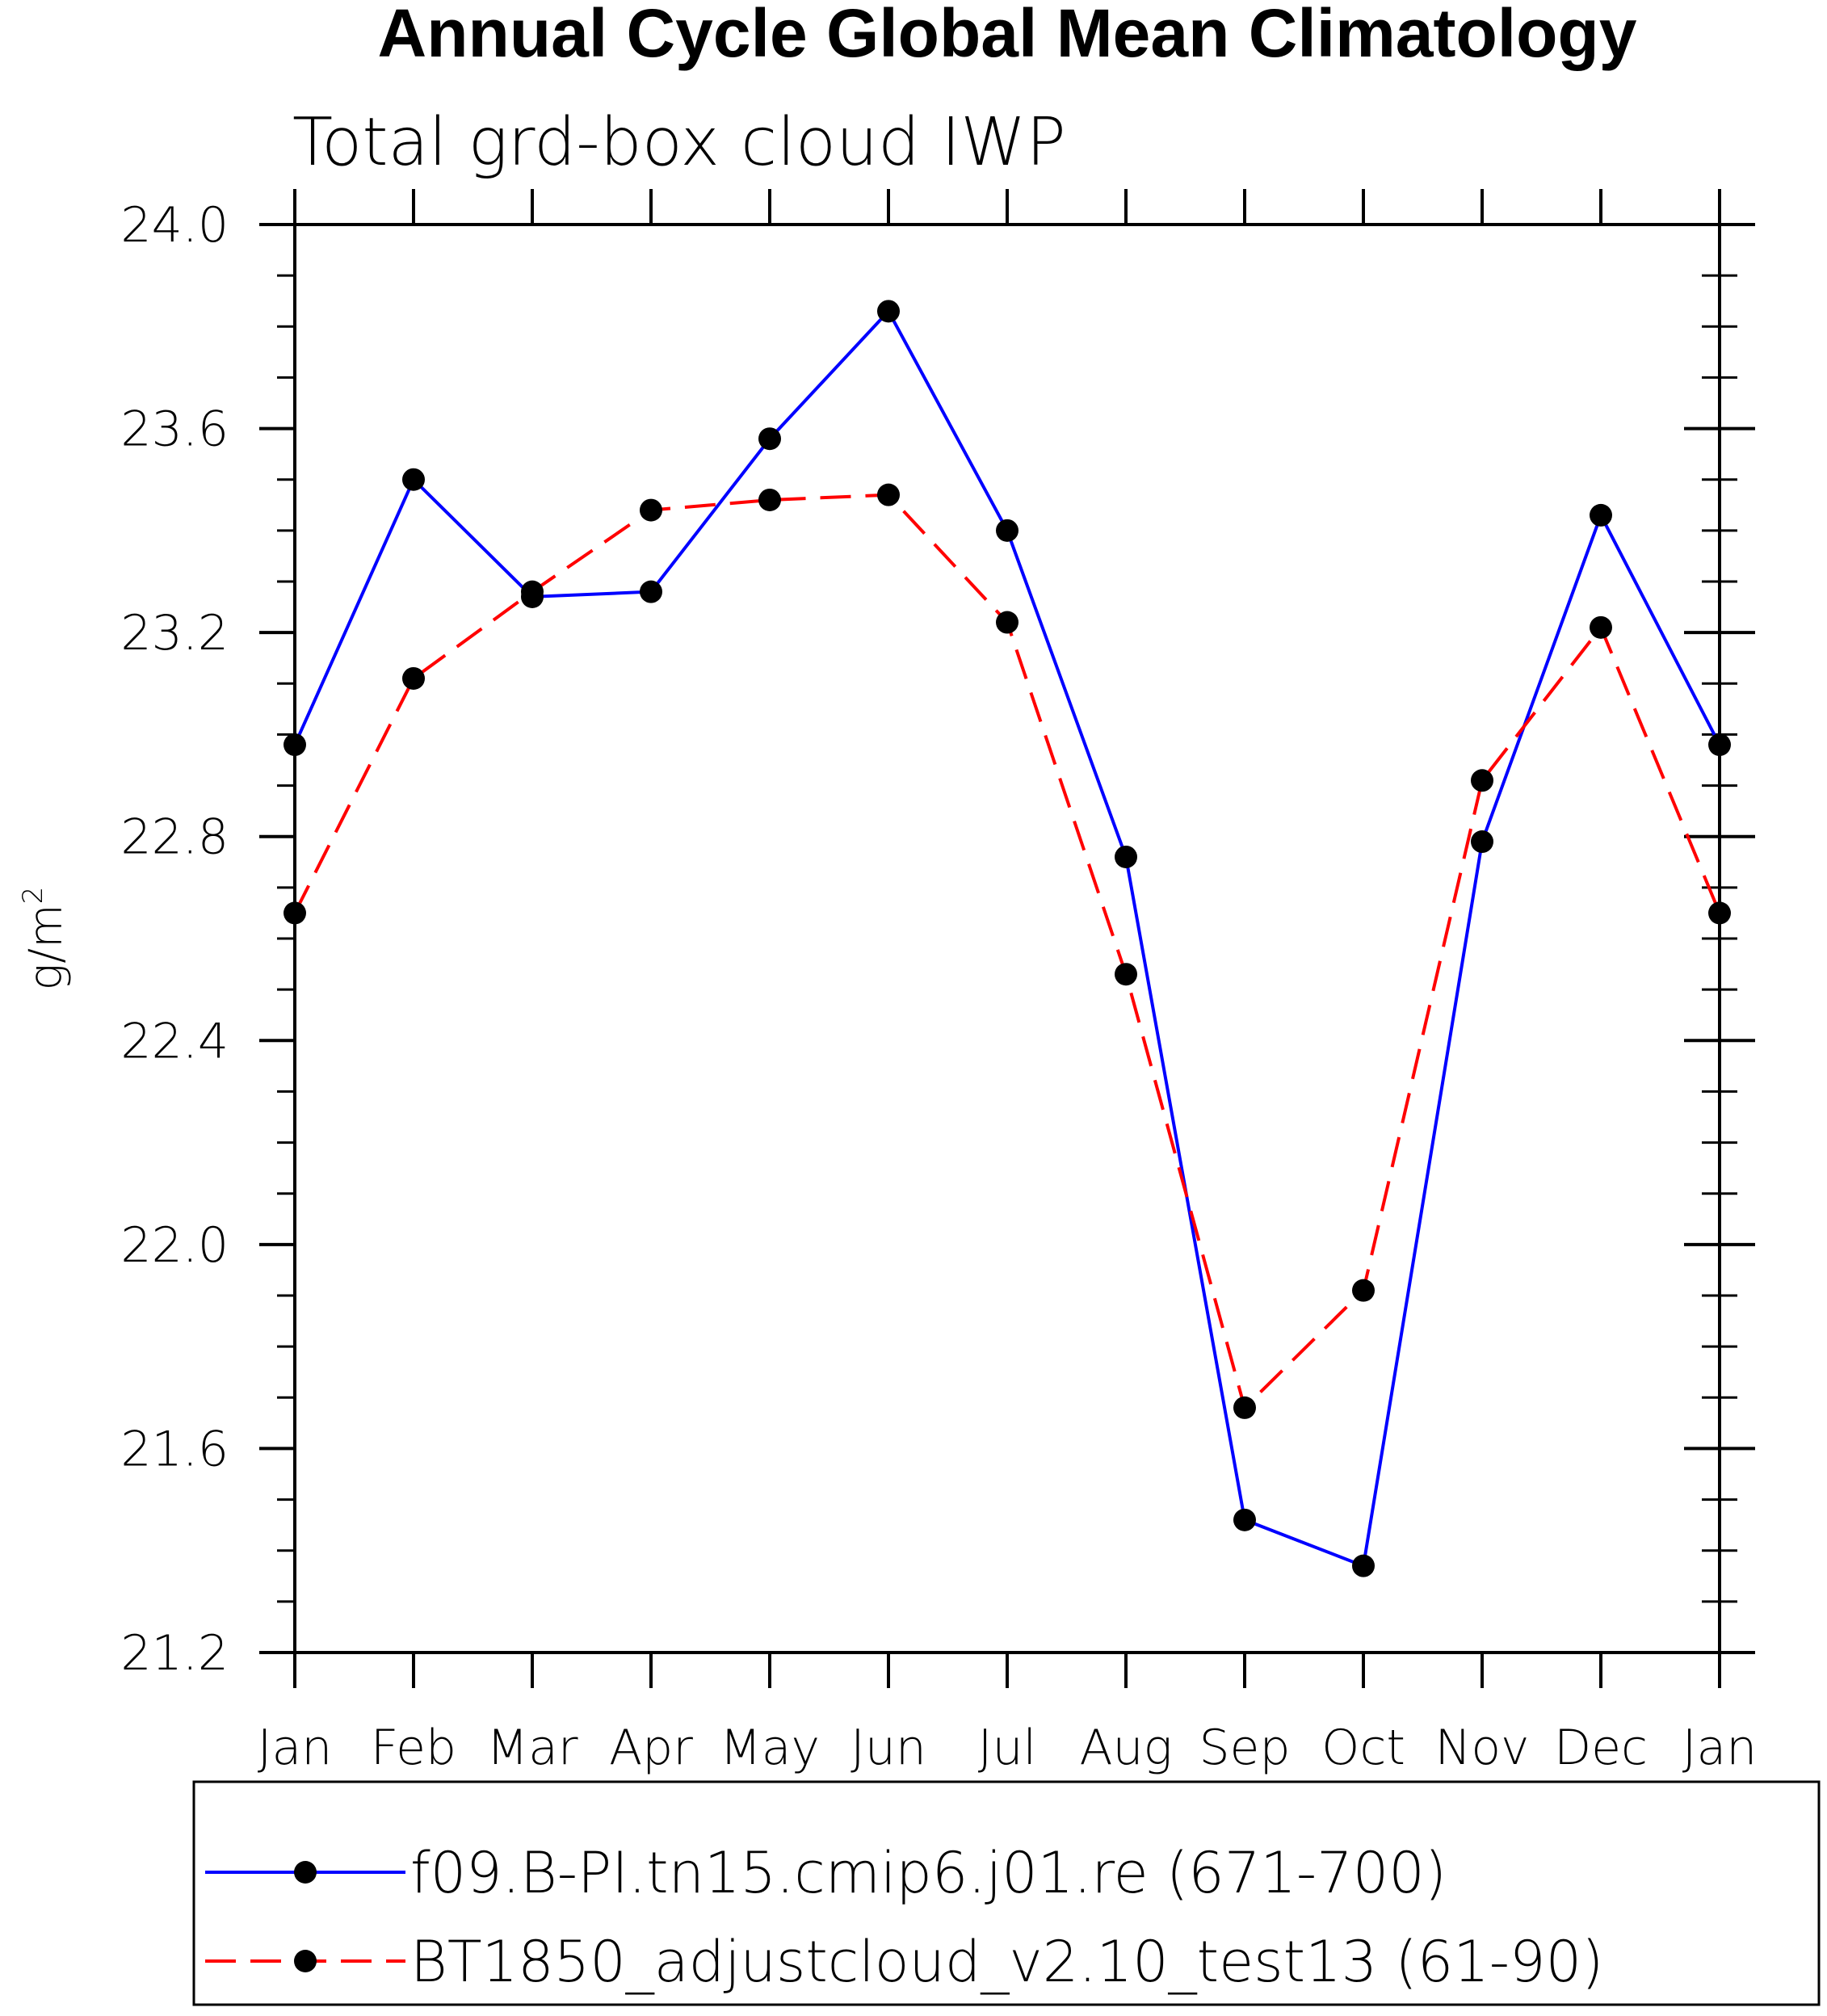 This screenshot has height=2016, width=1827. What do you see at coordinates (175, 1653) in the screenshot?
I see `y-tick-label: 21.2` at bounding box center [175, 1653].